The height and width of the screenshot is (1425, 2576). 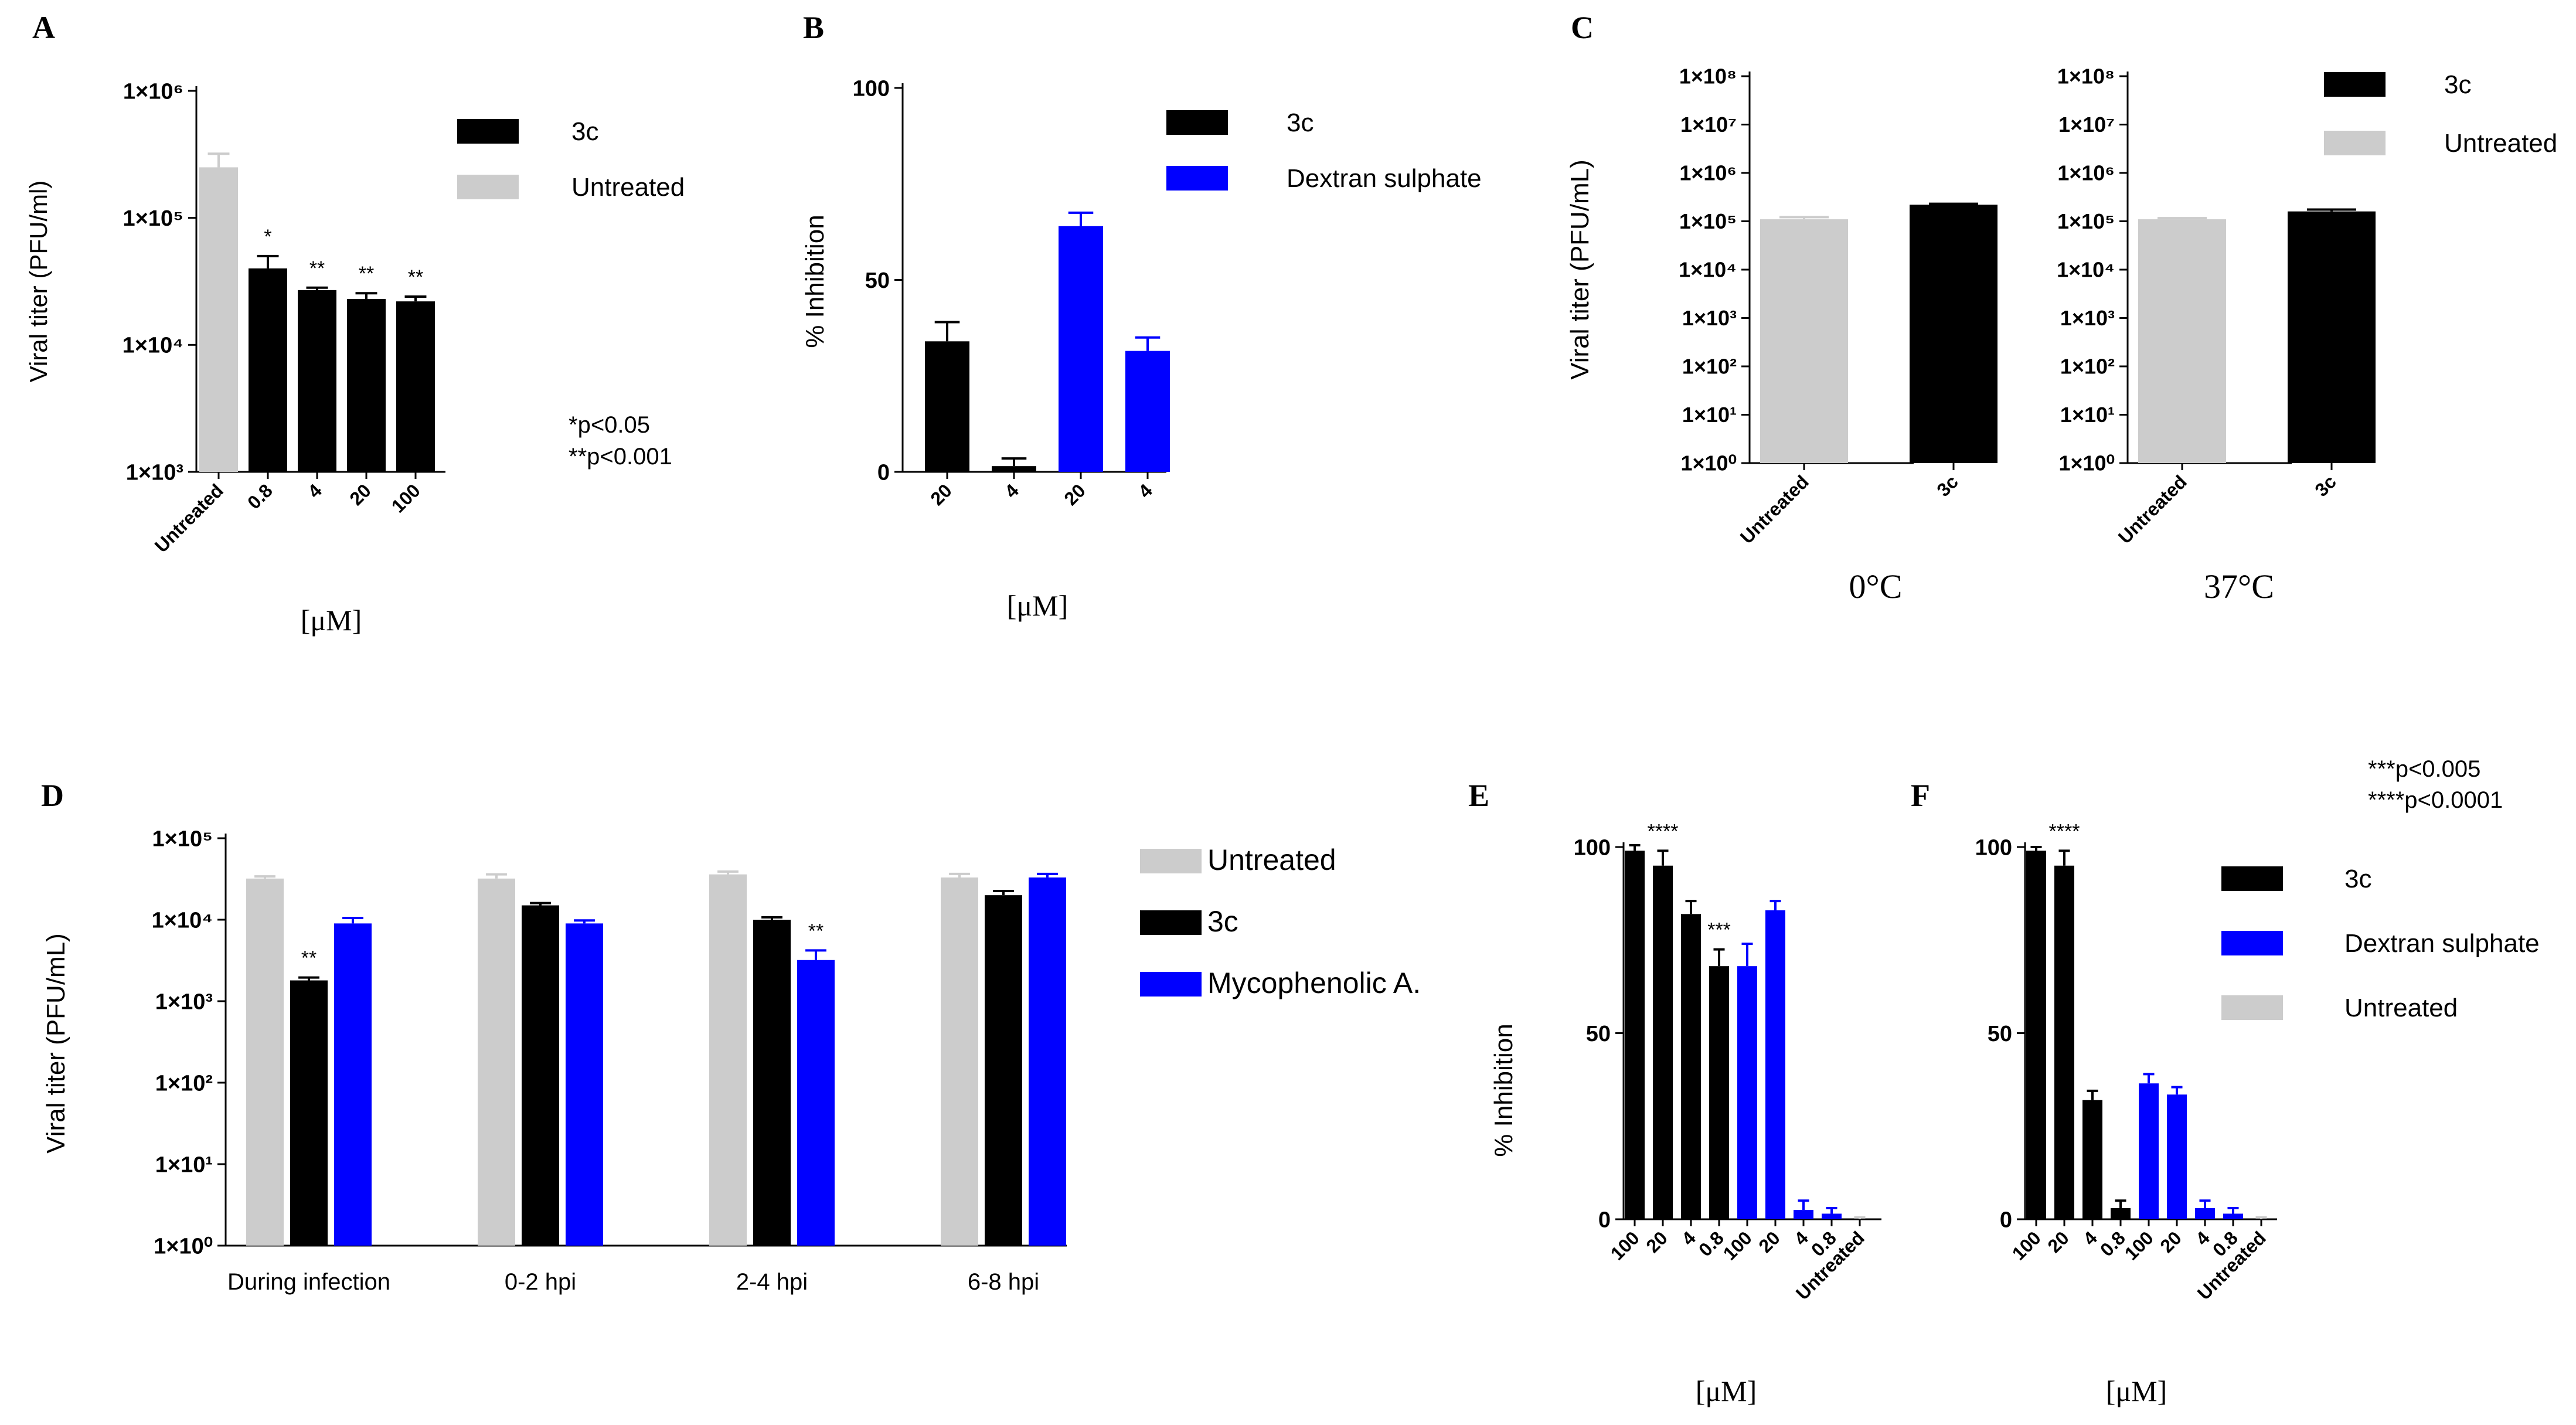 What do you see at coordinates (883, 472) in the screenshot?
I see `panel-b-y-tick-label: 0` at bounding box center [883, 472].